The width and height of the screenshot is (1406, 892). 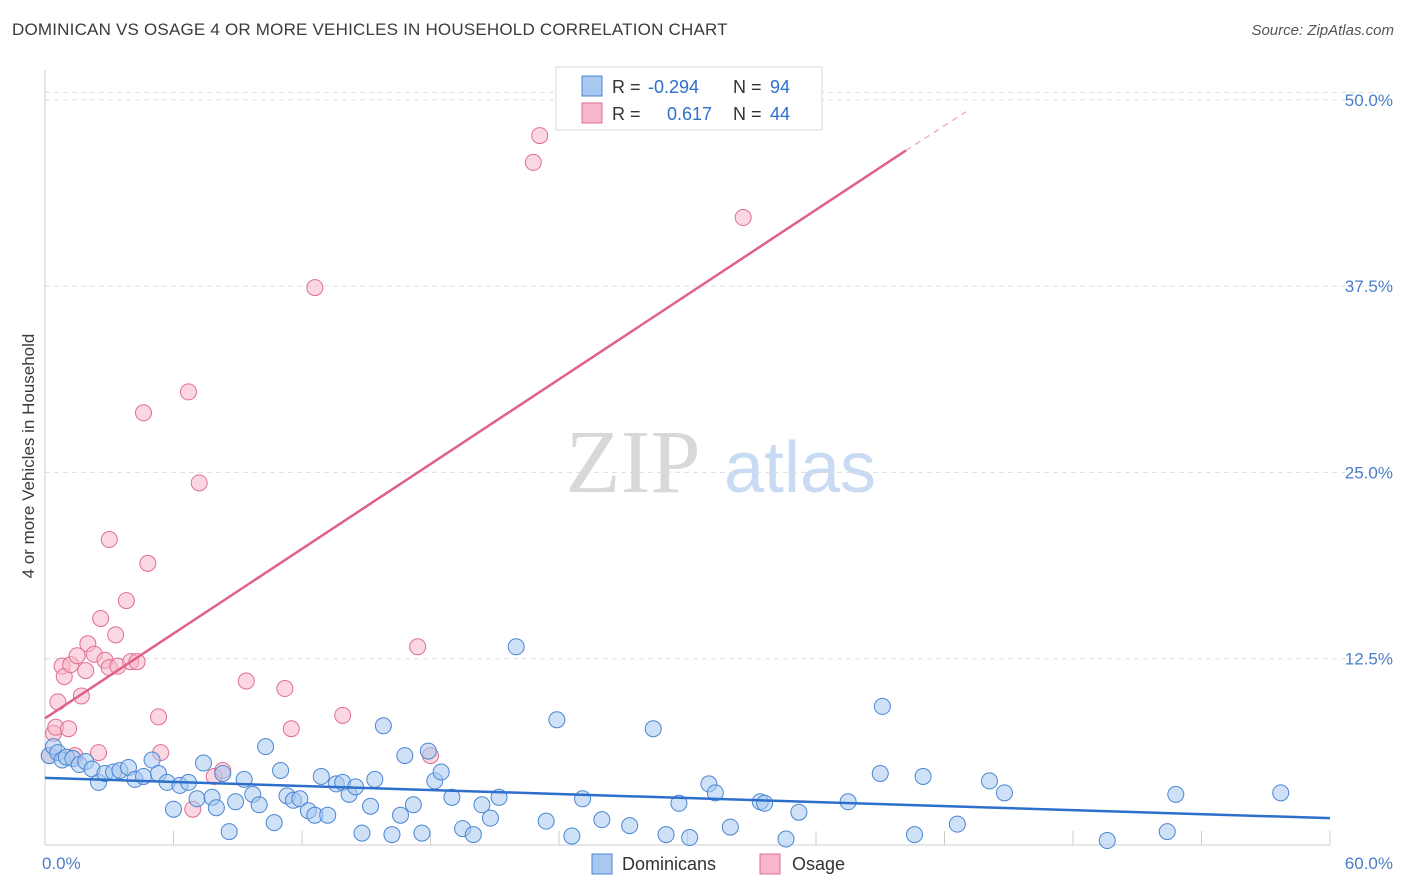 What do you see at coordinates (1369, 659) in the screenshot?
I see `y-tick-label: 12.5%` at bounding box center [1369, 659].